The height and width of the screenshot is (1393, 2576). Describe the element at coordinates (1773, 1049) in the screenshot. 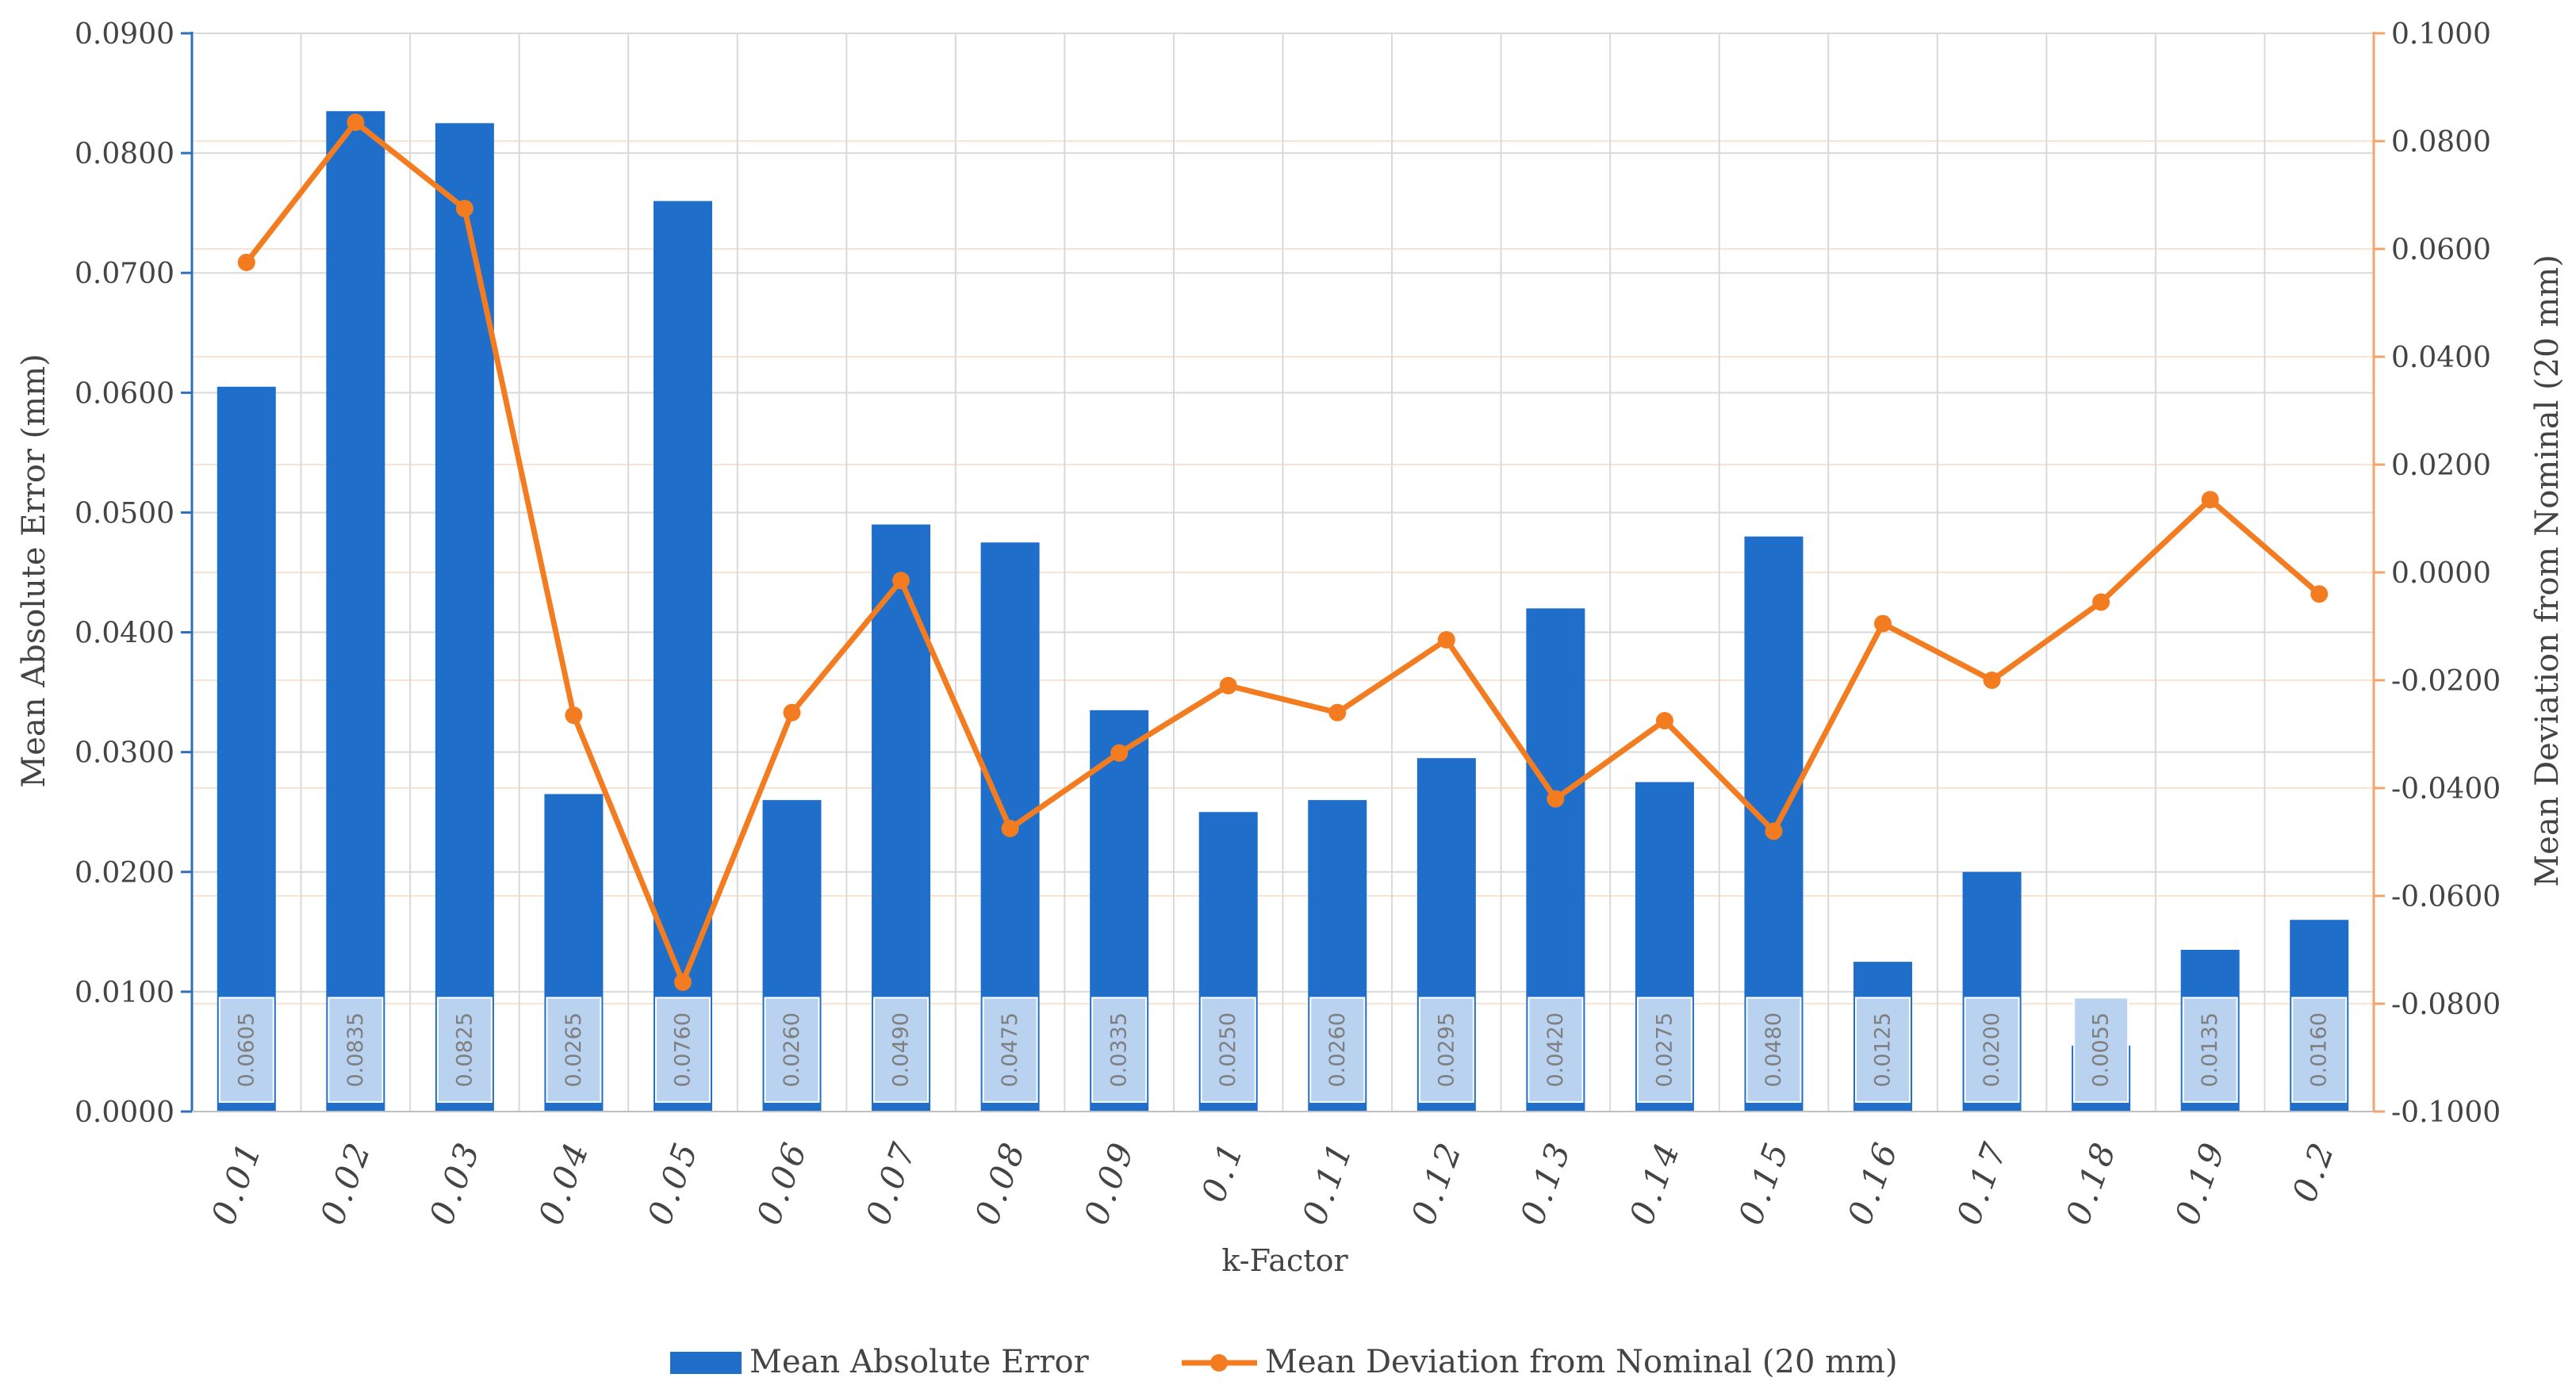

I see `data-label: 0.0480` at that location.